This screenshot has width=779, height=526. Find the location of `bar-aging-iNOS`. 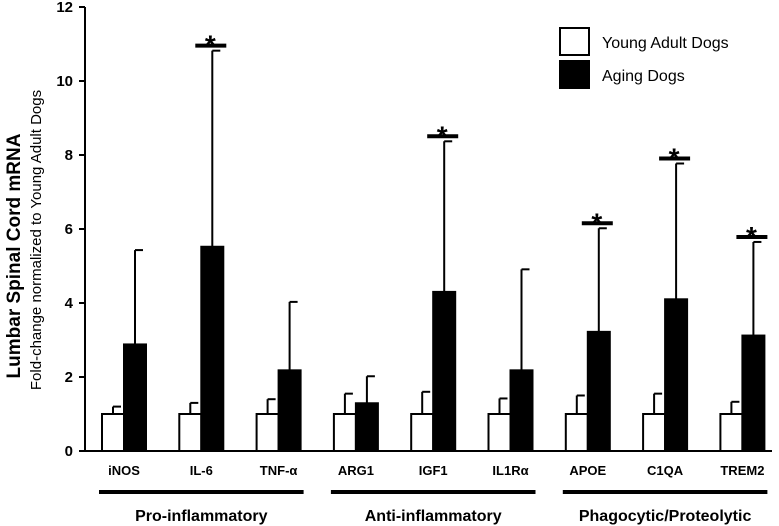

bar-aging-iNOS is located at coordinates (135, 397).